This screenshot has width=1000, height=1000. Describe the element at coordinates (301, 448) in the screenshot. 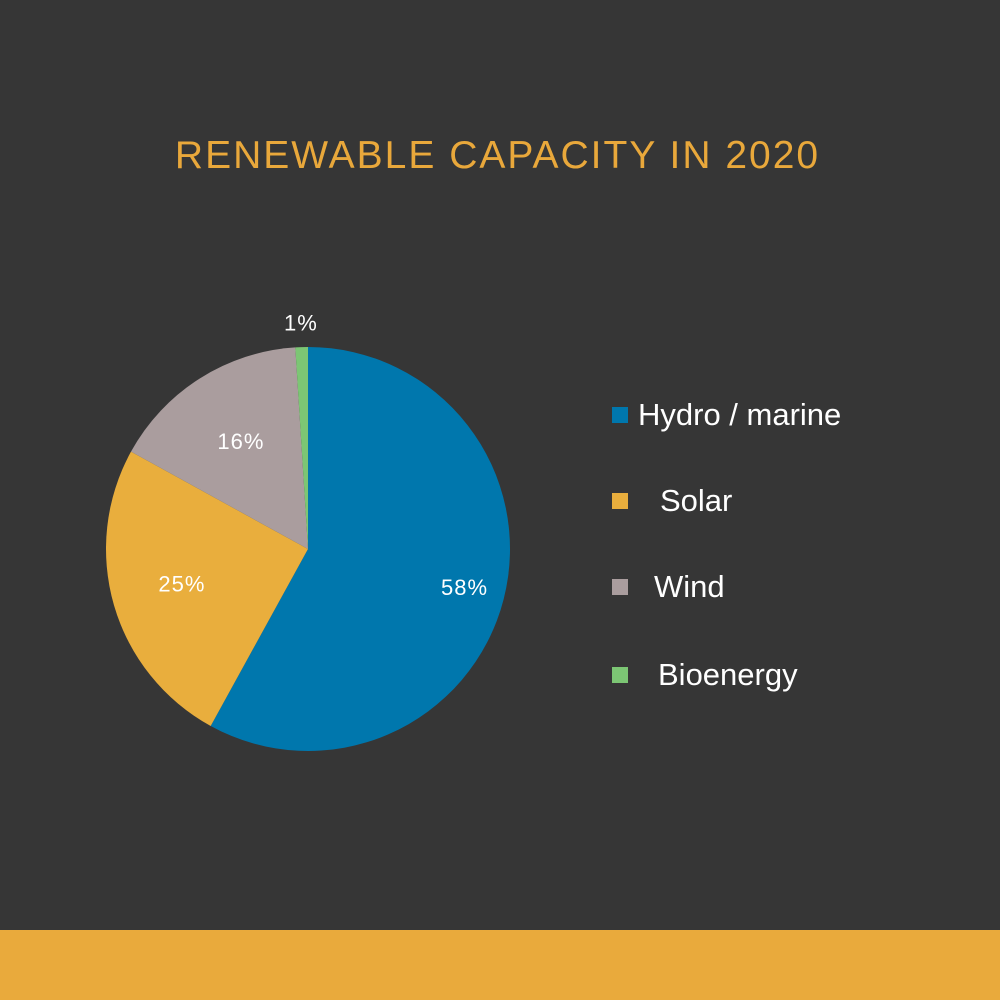

I see `pie-slice-bioenergy` at that location.